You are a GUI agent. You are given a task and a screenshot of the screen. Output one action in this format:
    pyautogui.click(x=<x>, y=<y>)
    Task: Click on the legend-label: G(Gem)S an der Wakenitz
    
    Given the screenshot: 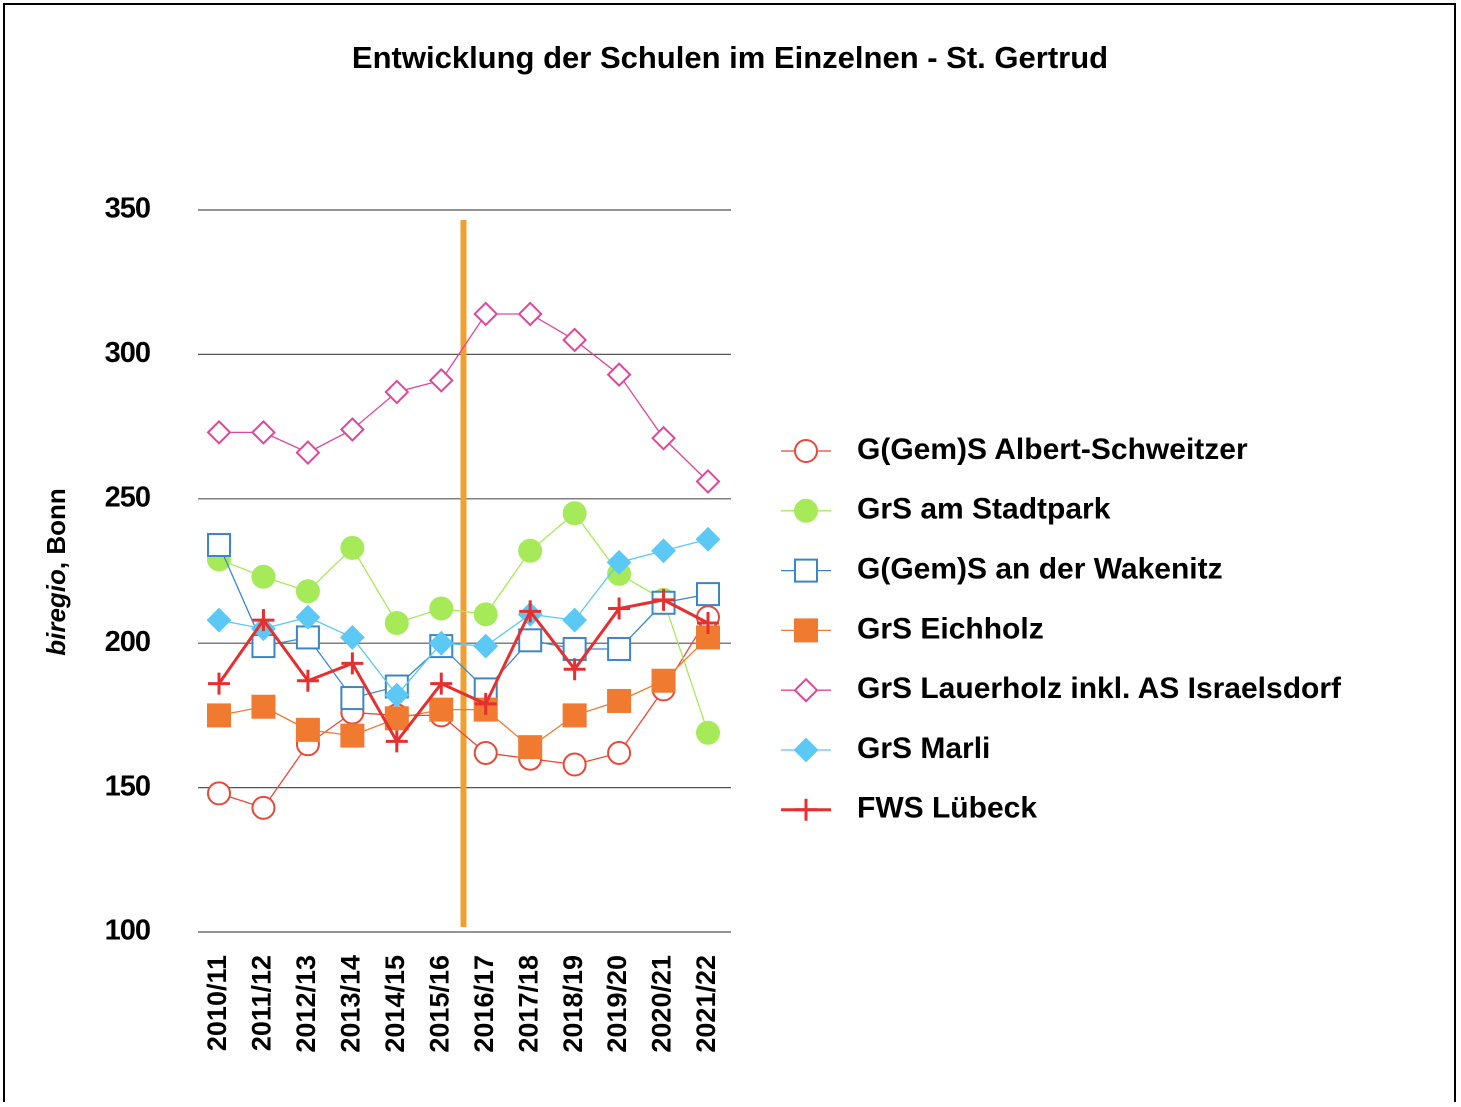 What is the action you would take?
    pyautogui.click(x=1040, y=569)
    